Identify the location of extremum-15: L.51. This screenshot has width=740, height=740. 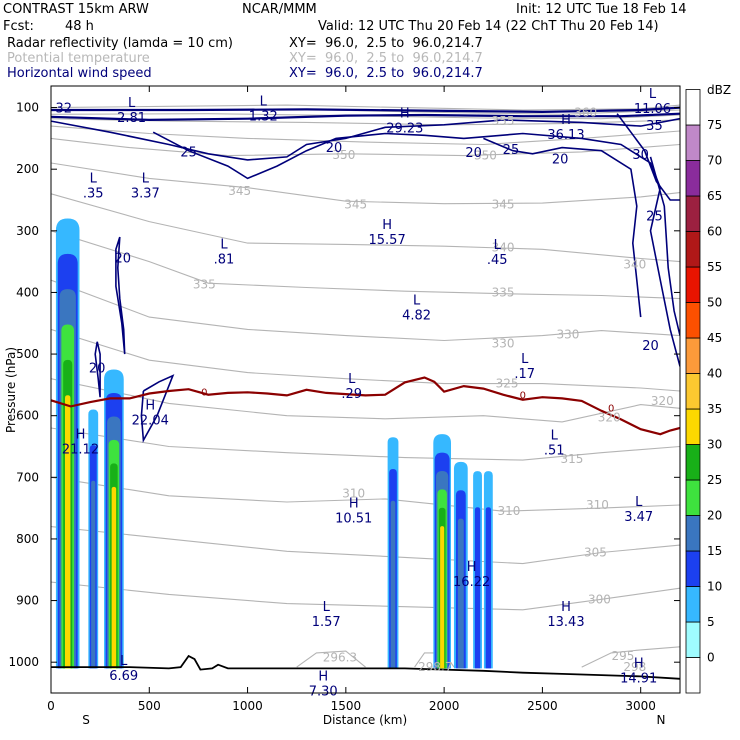
(554, 444).